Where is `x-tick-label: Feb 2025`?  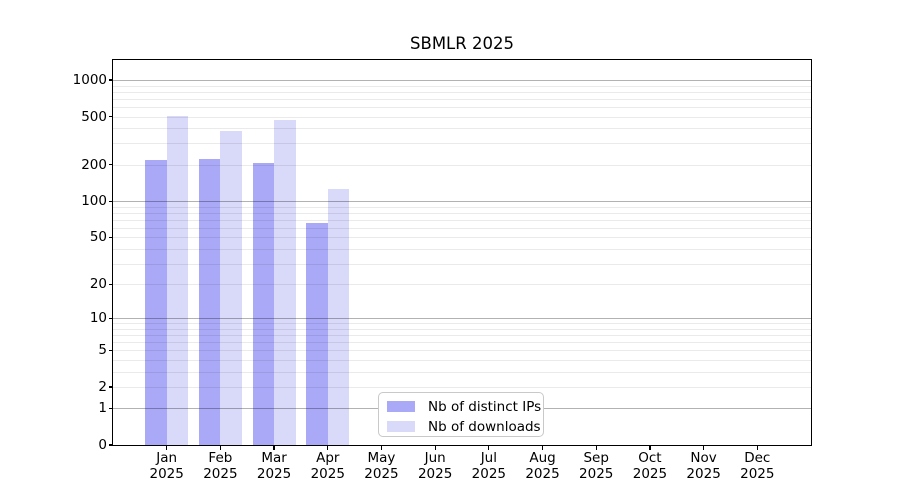 x-tick-label: Feb 2025 is located at coordinates (220, 466).